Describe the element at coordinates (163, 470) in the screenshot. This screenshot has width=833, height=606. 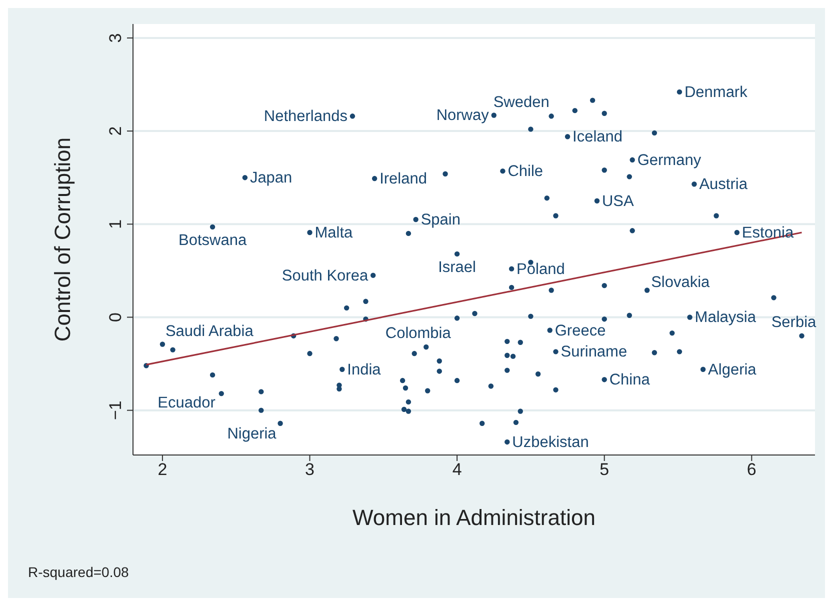
I see `x-tick-label: 2` at that location.